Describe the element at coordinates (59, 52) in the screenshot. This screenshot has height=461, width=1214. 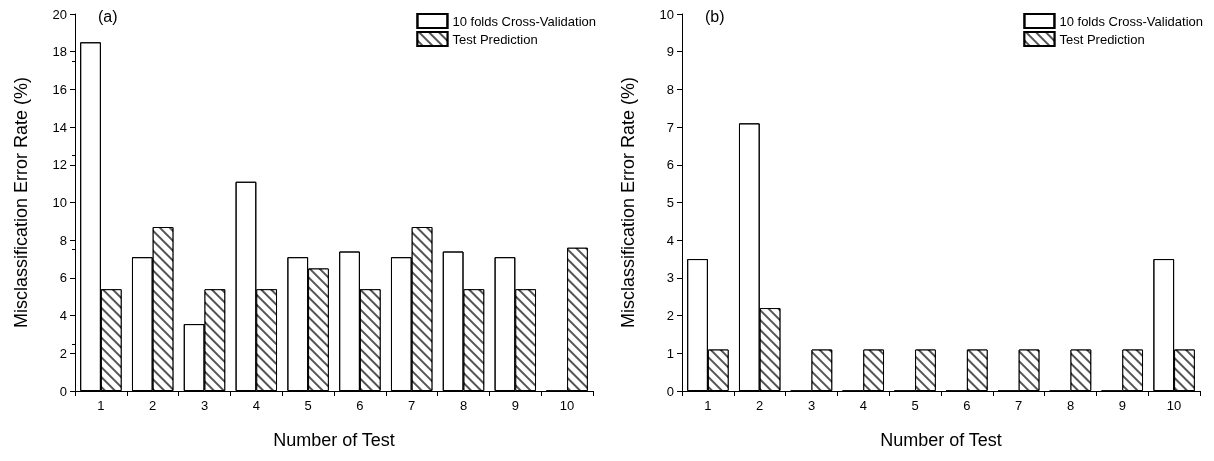
I see `y-tick-label: 18` at that location.